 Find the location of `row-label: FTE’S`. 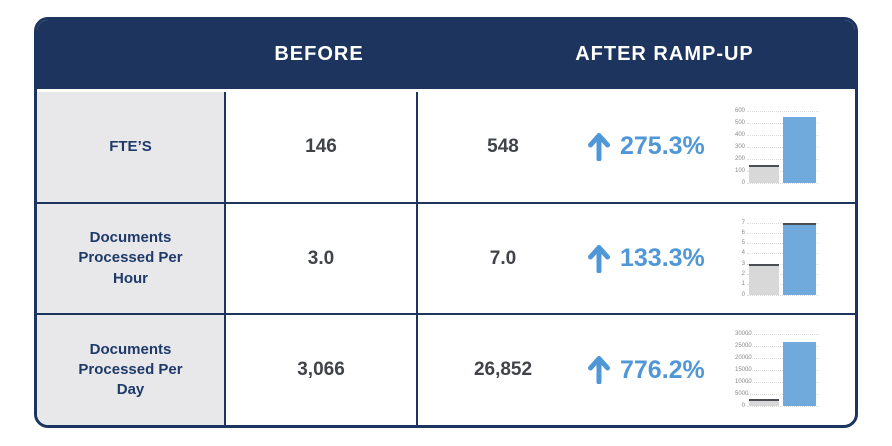

row-label: FTE’S is located at coordinates (130, 146).